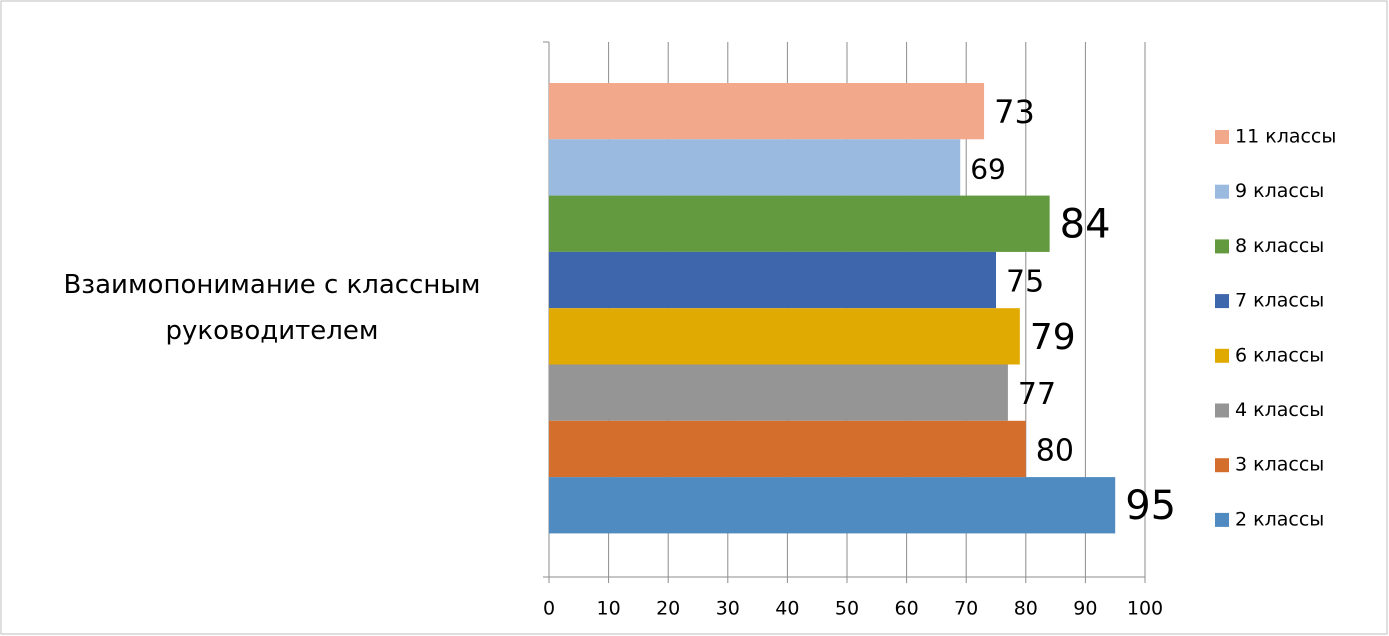  Describe the element at coordinates (1279, 355) in the screenshot. I see `legend-label: 6 классы` at that location.